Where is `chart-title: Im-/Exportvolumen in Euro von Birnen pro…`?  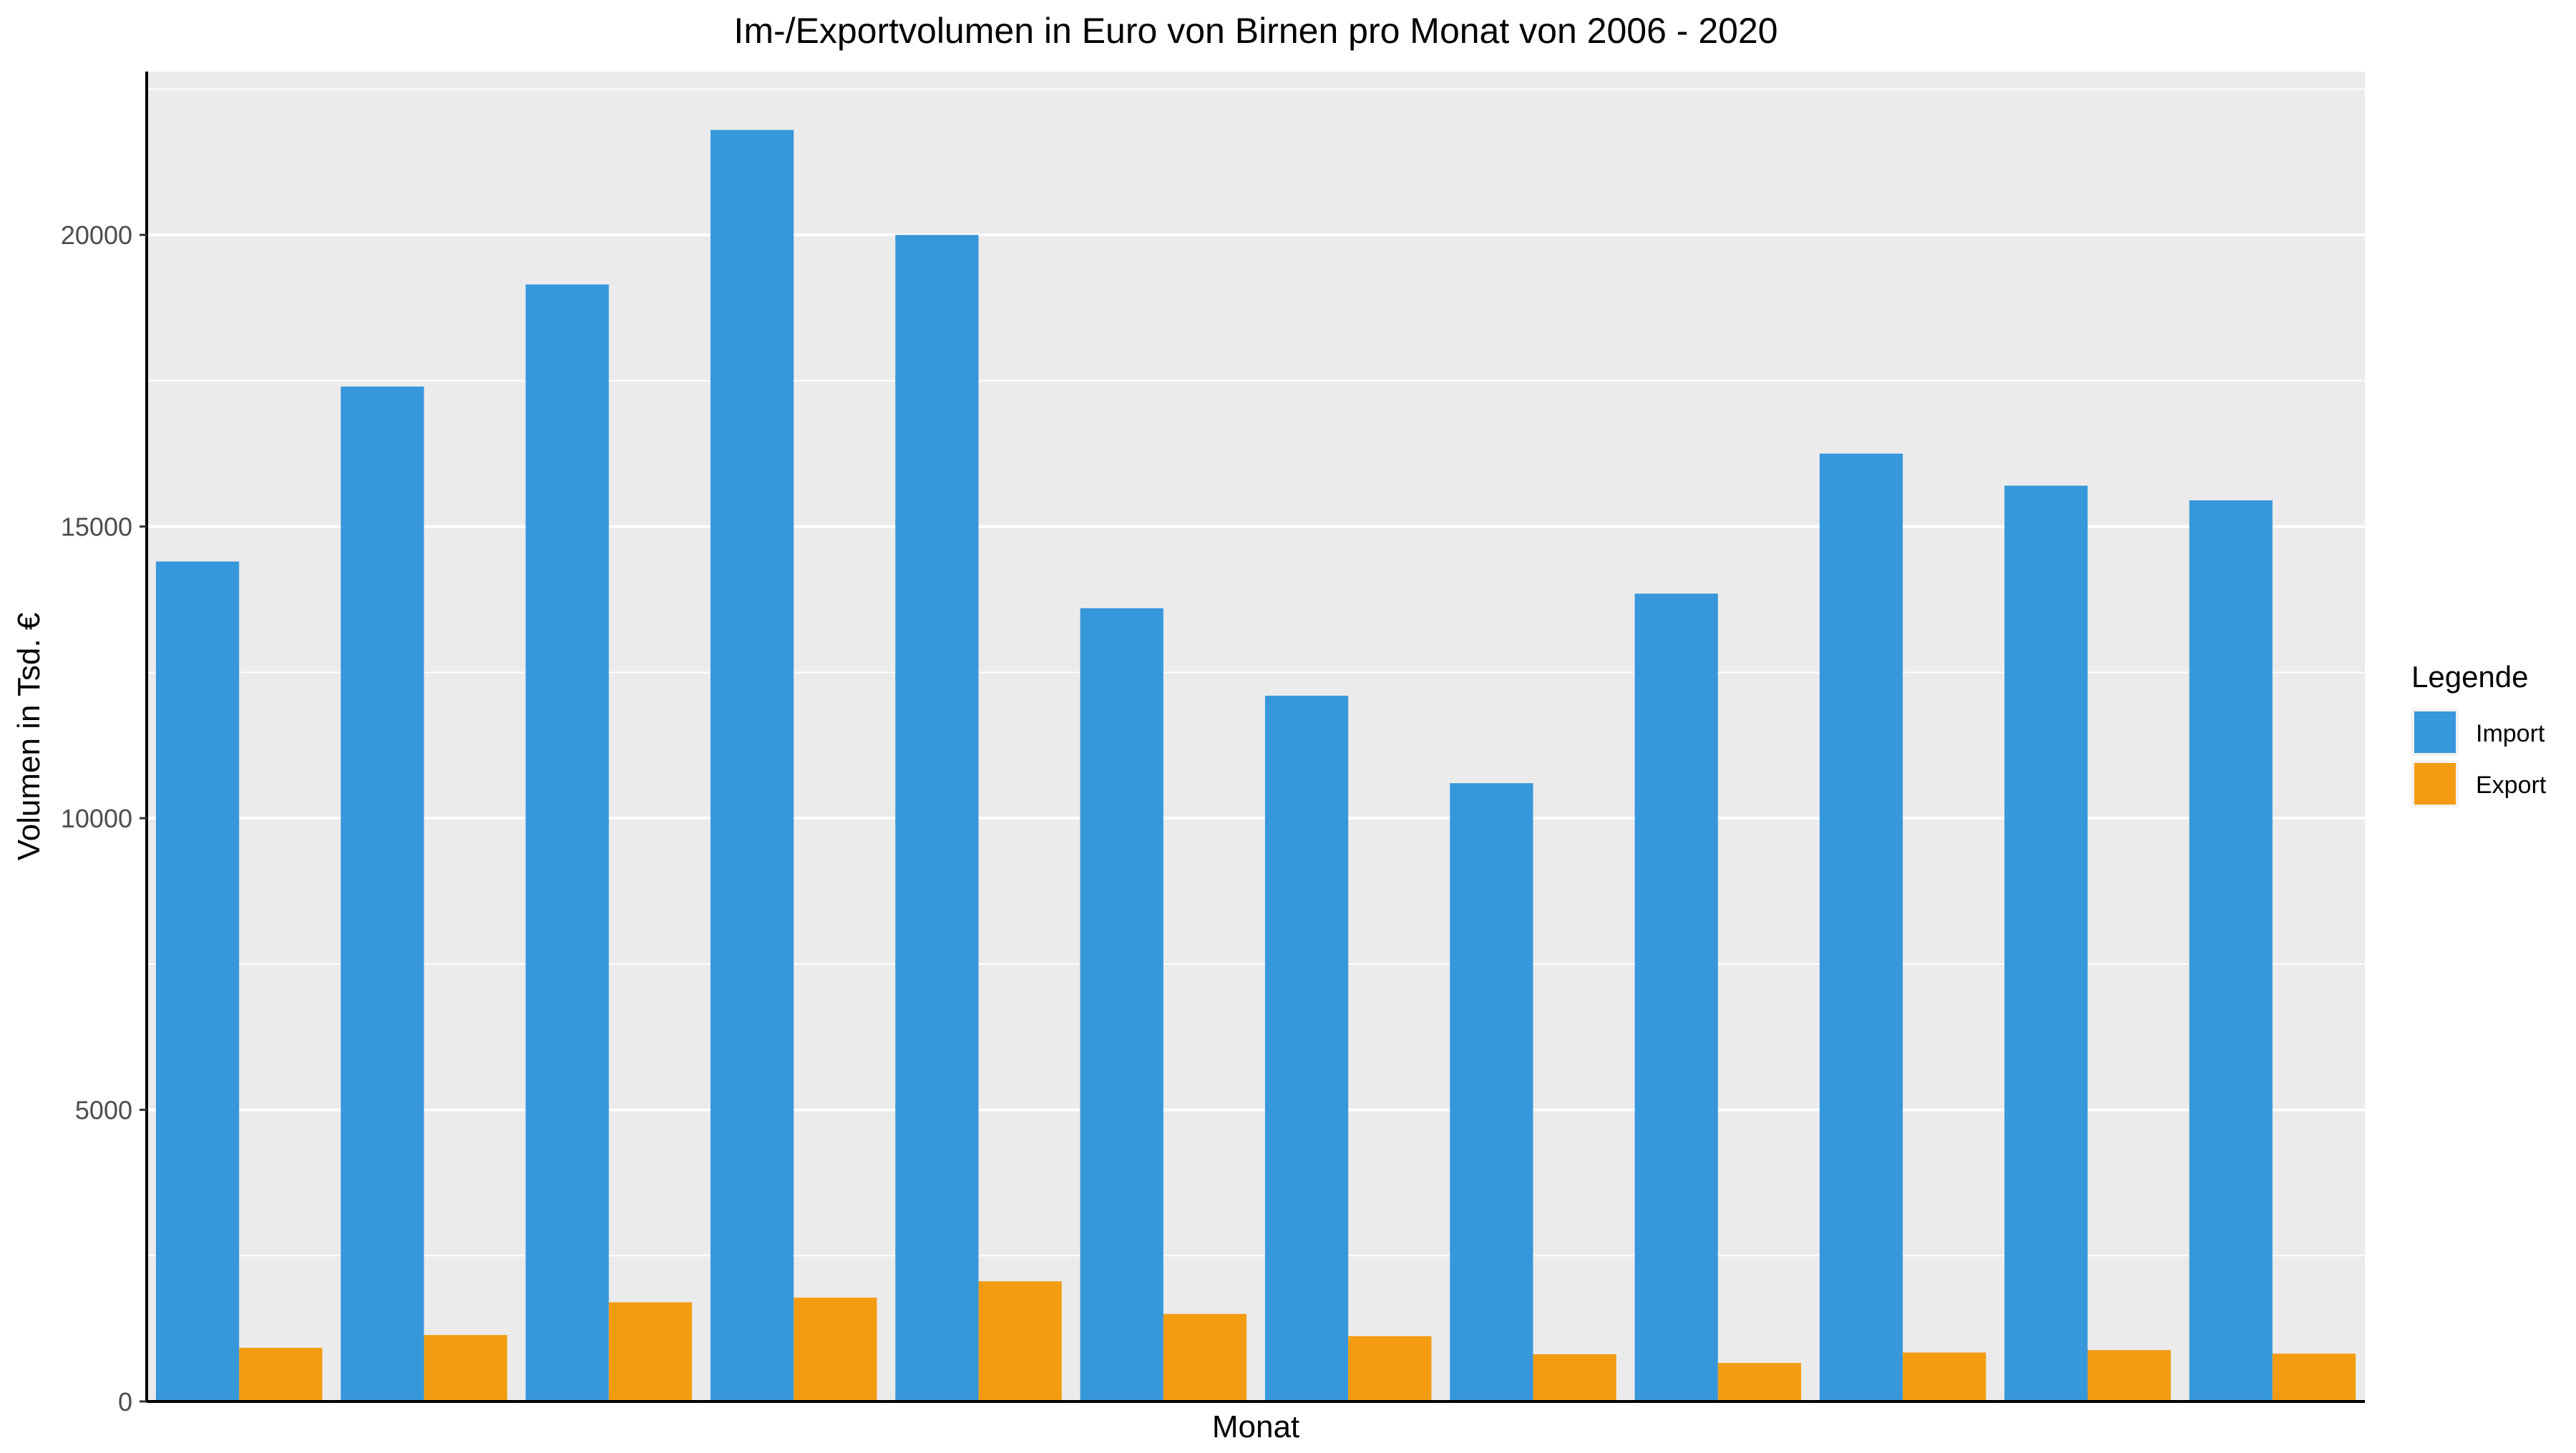 chart-title: Im-/Exportvolumen in Euro von Birnen pro… is located at coordinates (1255, 31).